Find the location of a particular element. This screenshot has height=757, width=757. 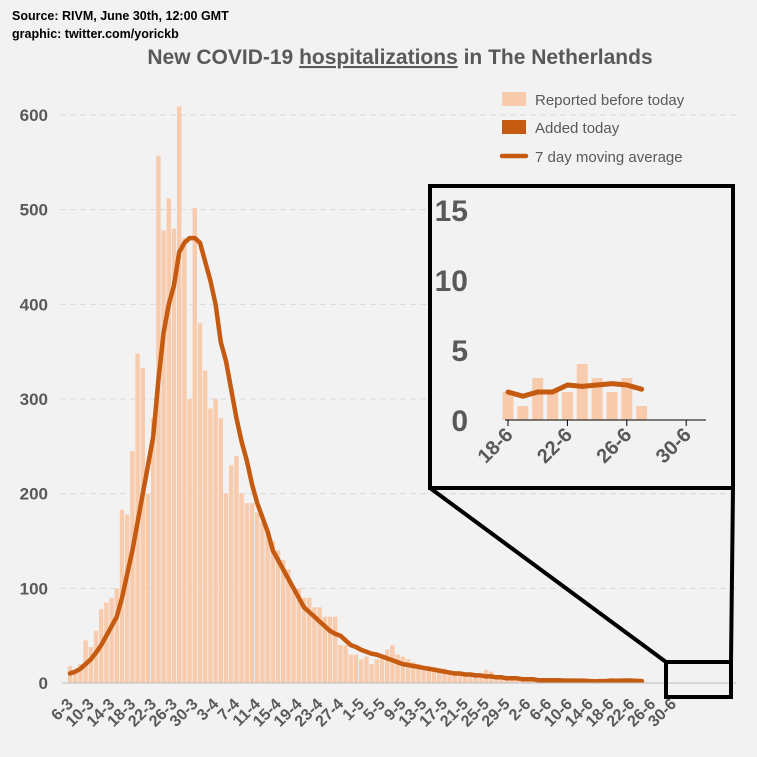

inset-y-tick-label: 15 is located at coordinates (451, 211).